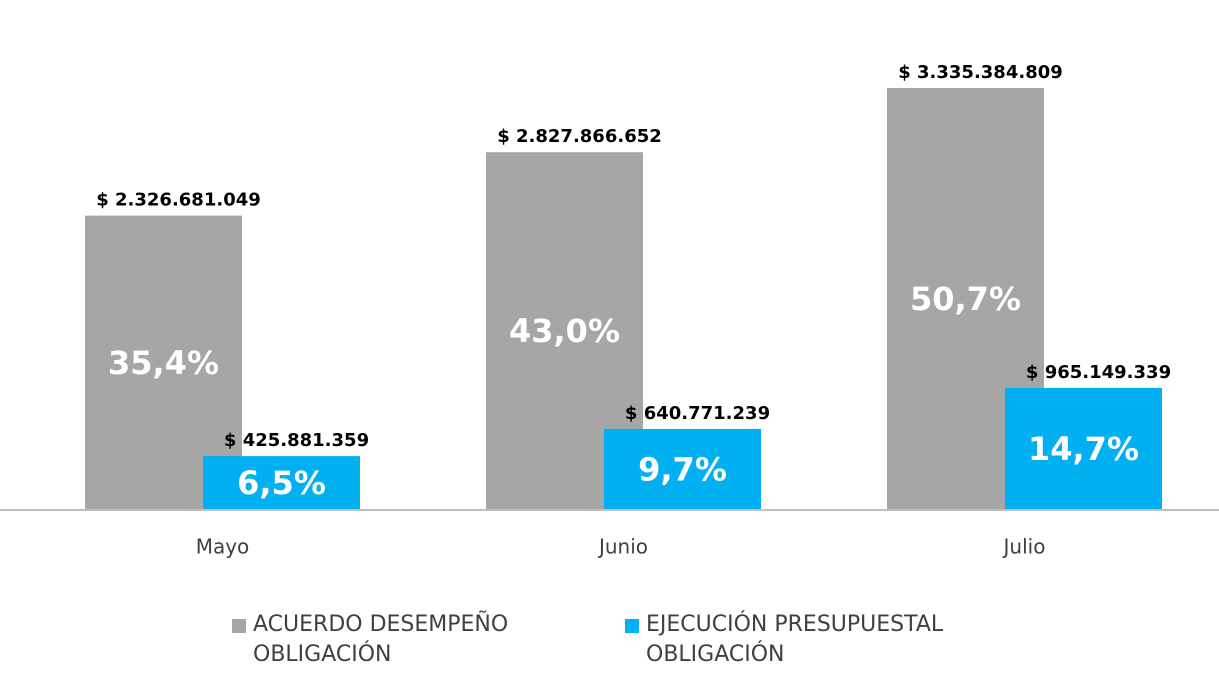 The height and width of the screenshot is (674, 1219). Describe the element at coordinates (697, 413) in the screenshot. I see `value-label: $ 640.771.239` at that location.